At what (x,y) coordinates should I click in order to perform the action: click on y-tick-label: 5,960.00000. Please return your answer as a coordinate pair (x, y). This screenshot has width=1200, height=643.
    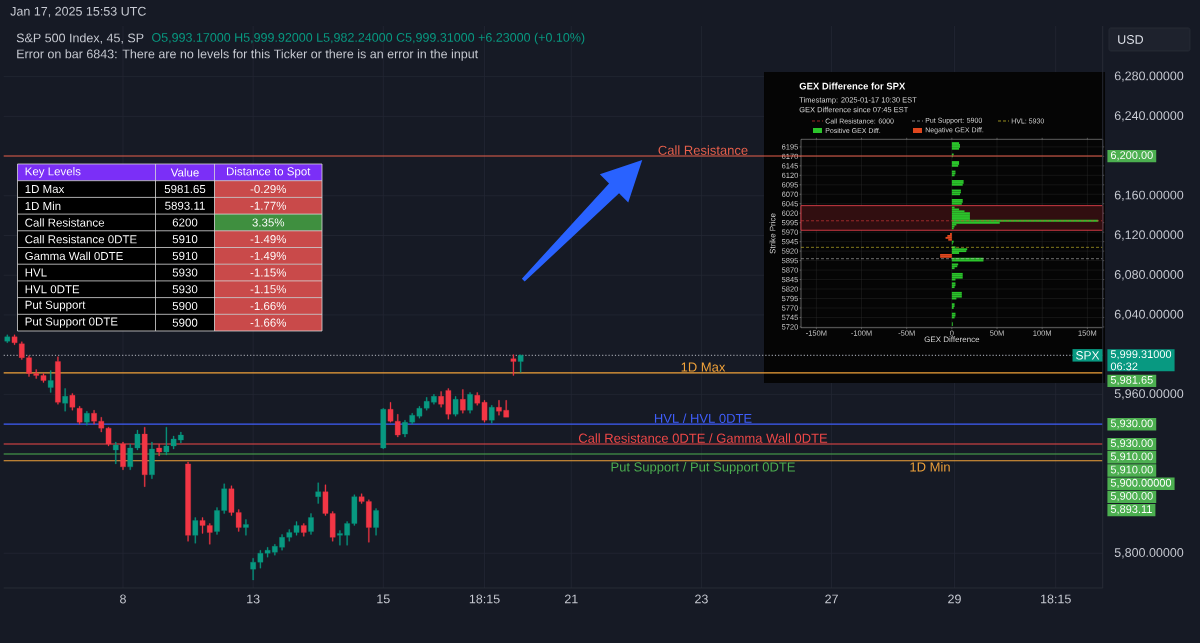
    Looking at the image, I should click on (1149, 394).